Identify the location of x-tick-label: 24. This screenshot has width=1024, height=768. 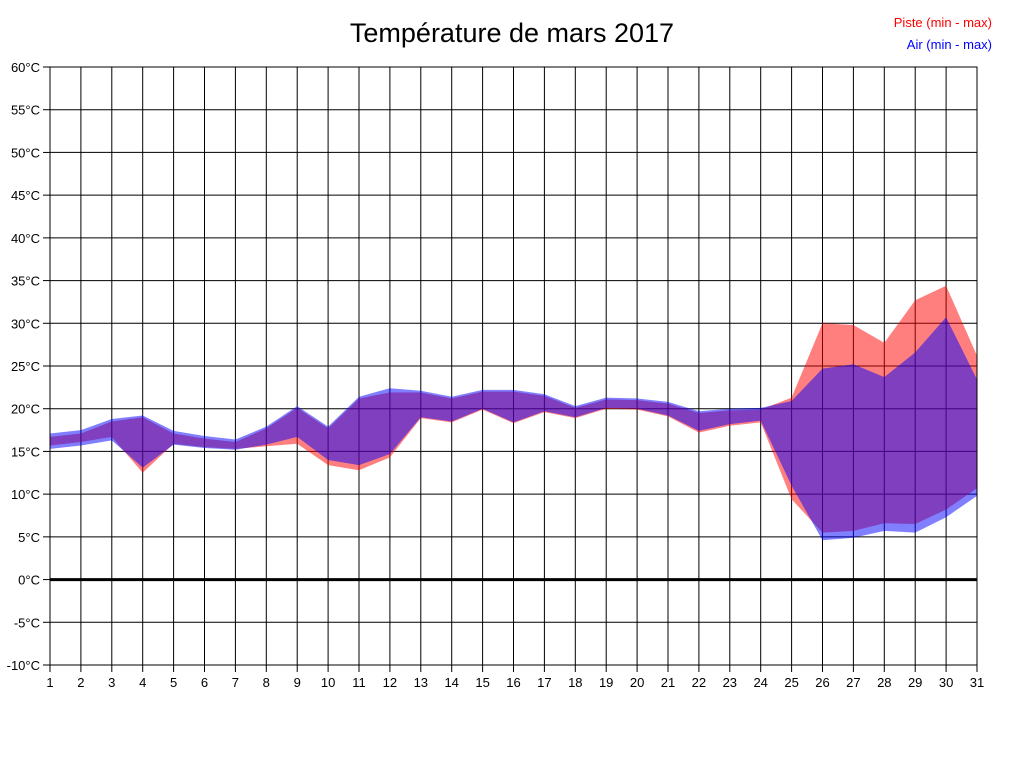
(760, 682).